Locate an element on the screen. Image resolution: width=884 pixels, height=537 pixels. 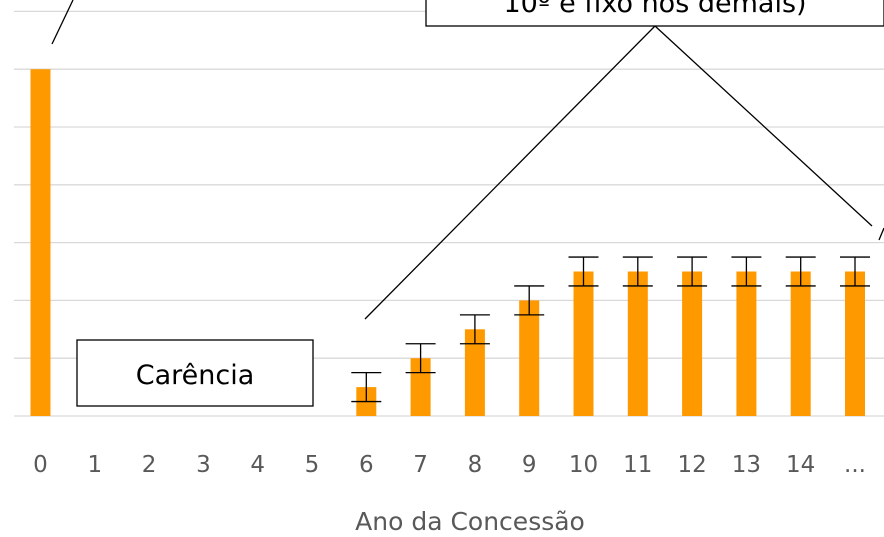
x-tick-label: 10 is located at coordinates (583, 465).